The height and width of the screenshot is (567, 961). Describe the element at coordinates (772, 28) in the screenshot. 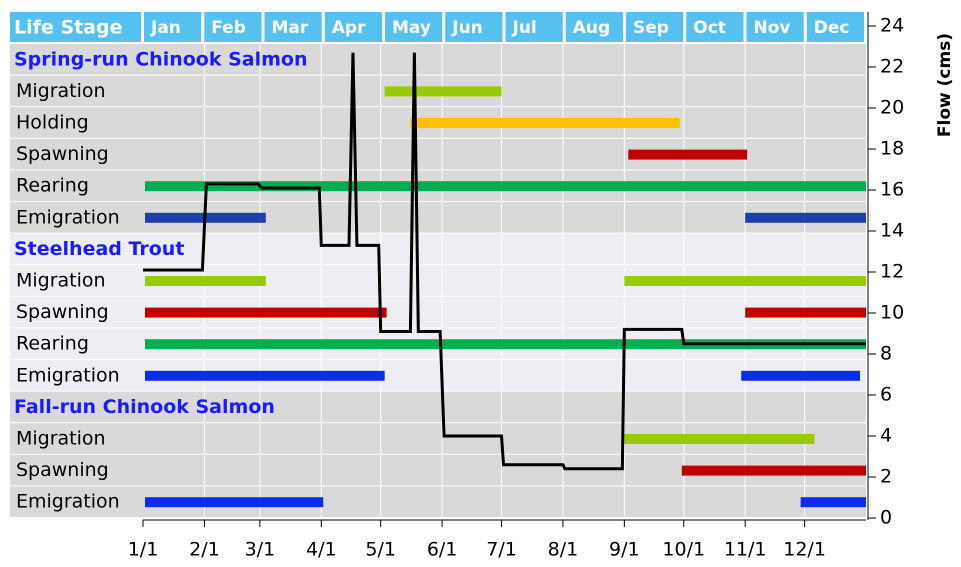

I see `month-label: Nov` at that location.